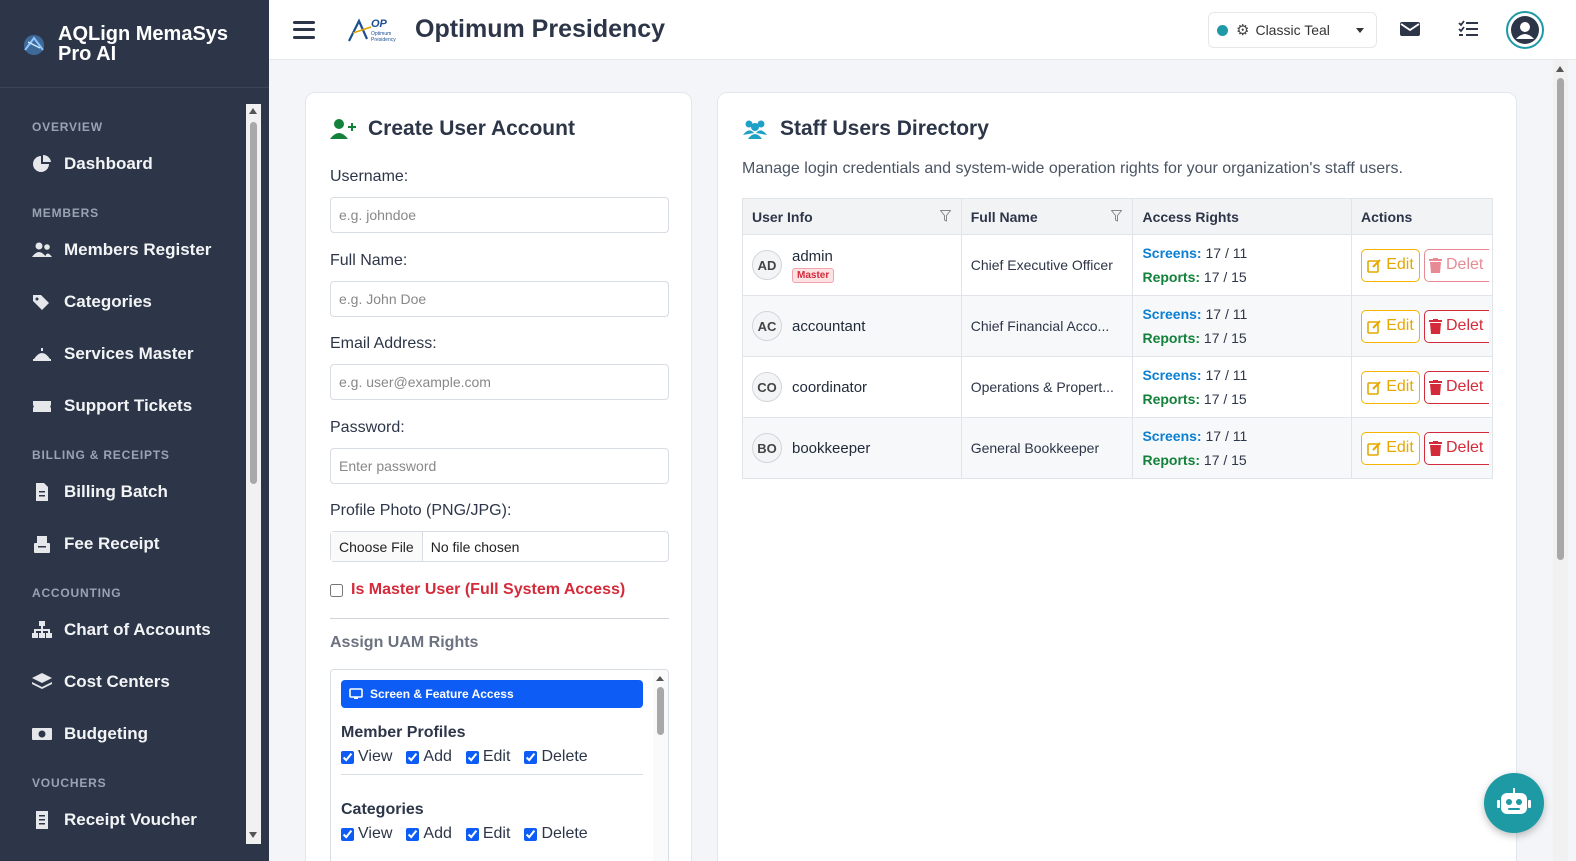  Describe the element at coordinates (1410, 29) in the screenshot. I see `mail-icon` at that location.